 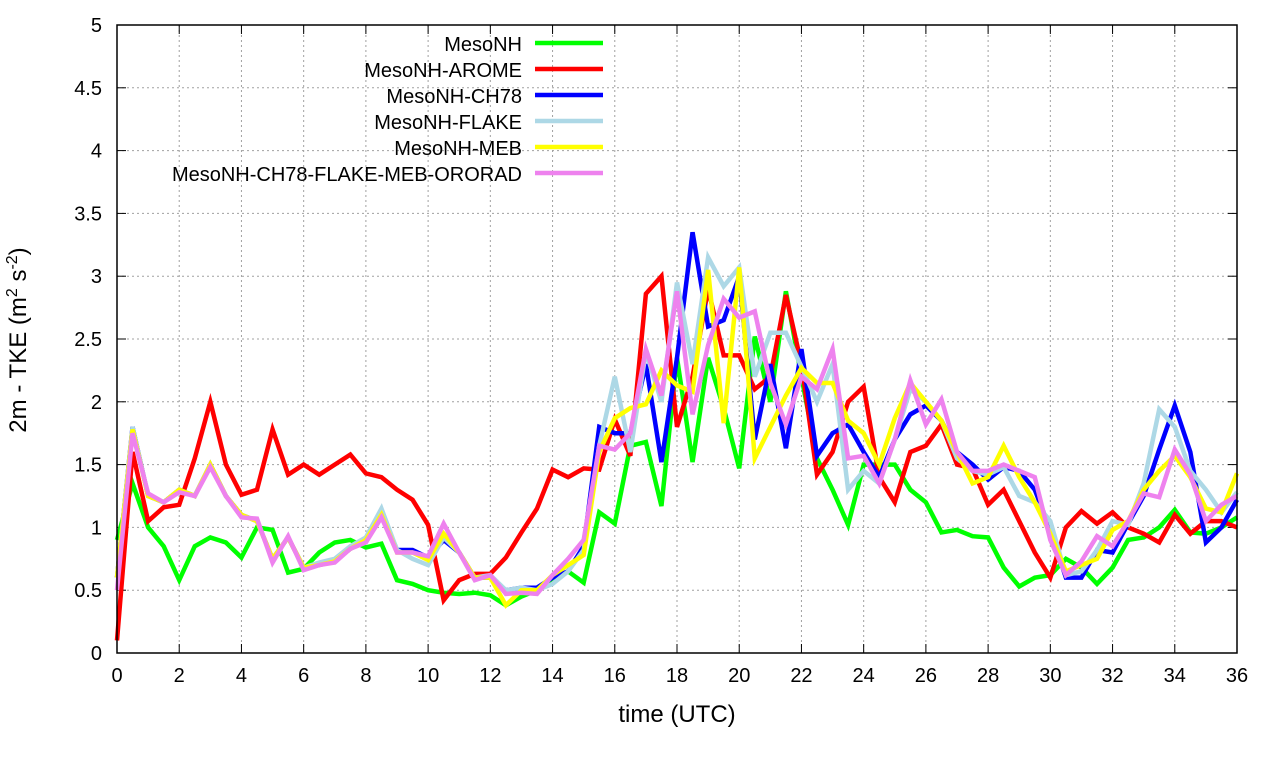 What do you see at coordinates (88, 591) in the screenshot?
I see `y-tick-label: 0.5` at bounding box center [88, 591].